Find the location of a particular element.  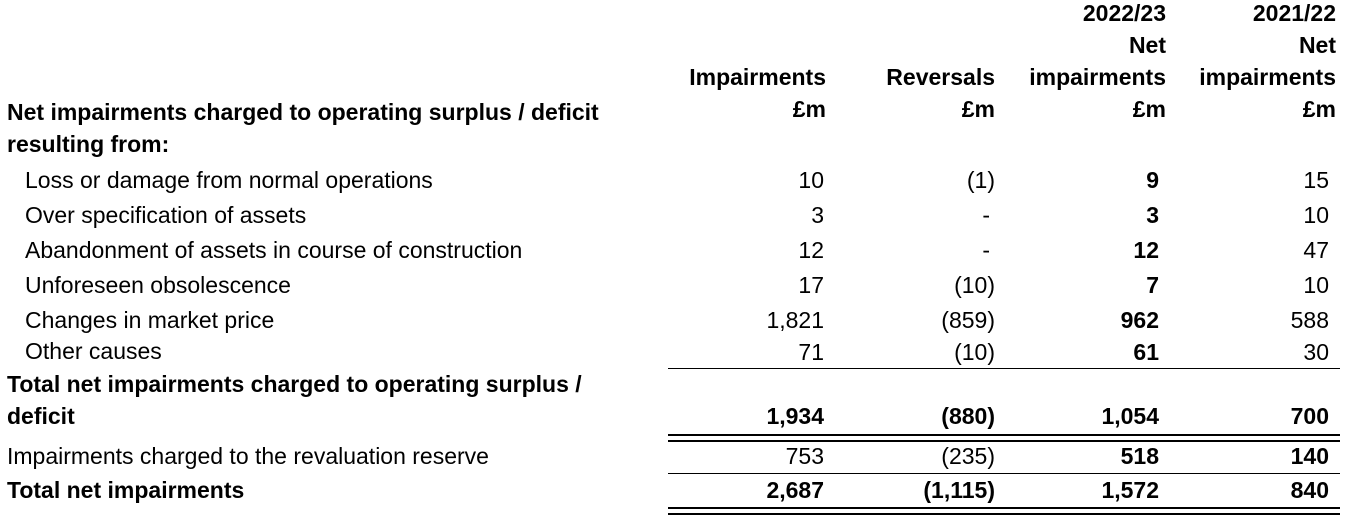

double-rule-bottom is located at coordinates (1004, 511).